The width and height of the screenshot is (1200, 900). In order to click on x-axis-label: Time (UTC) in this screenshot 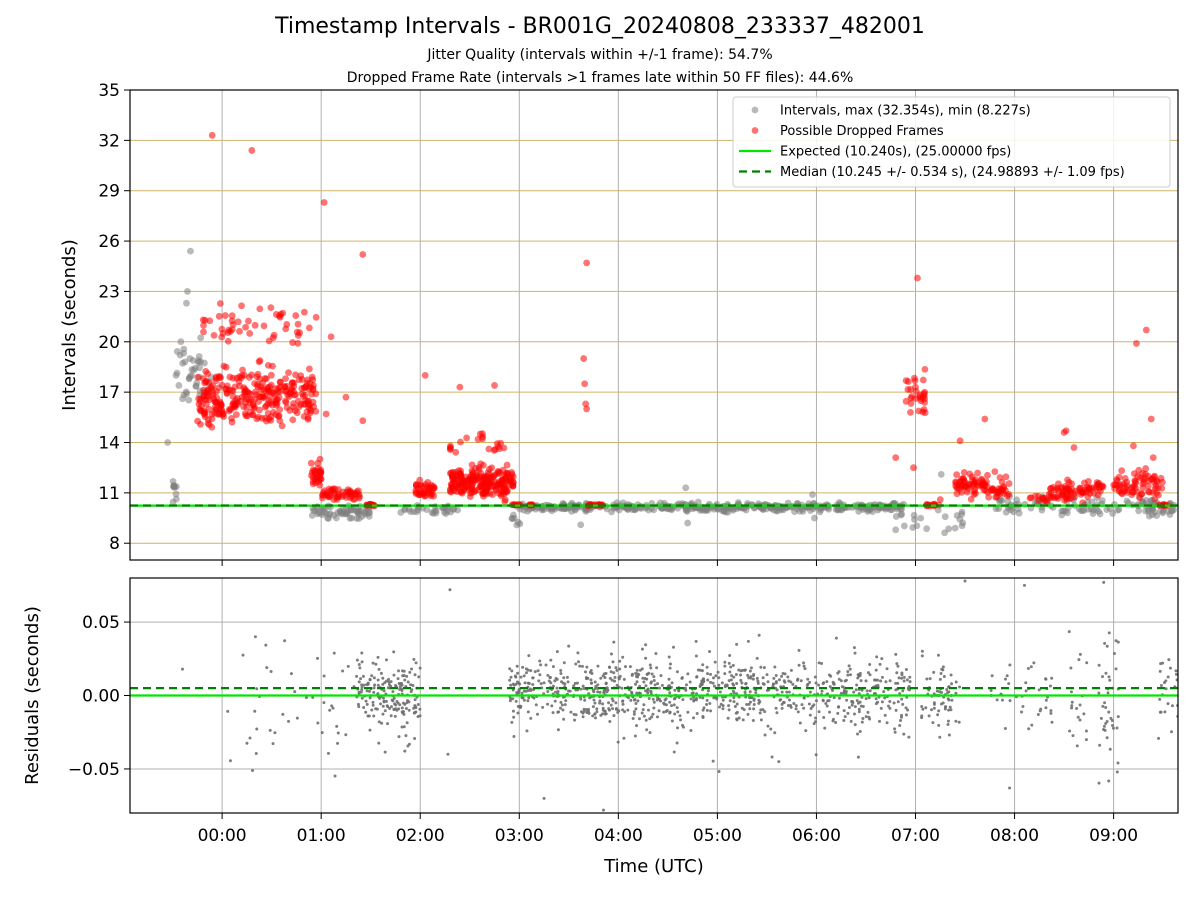, I will do `click(653, 866)`.